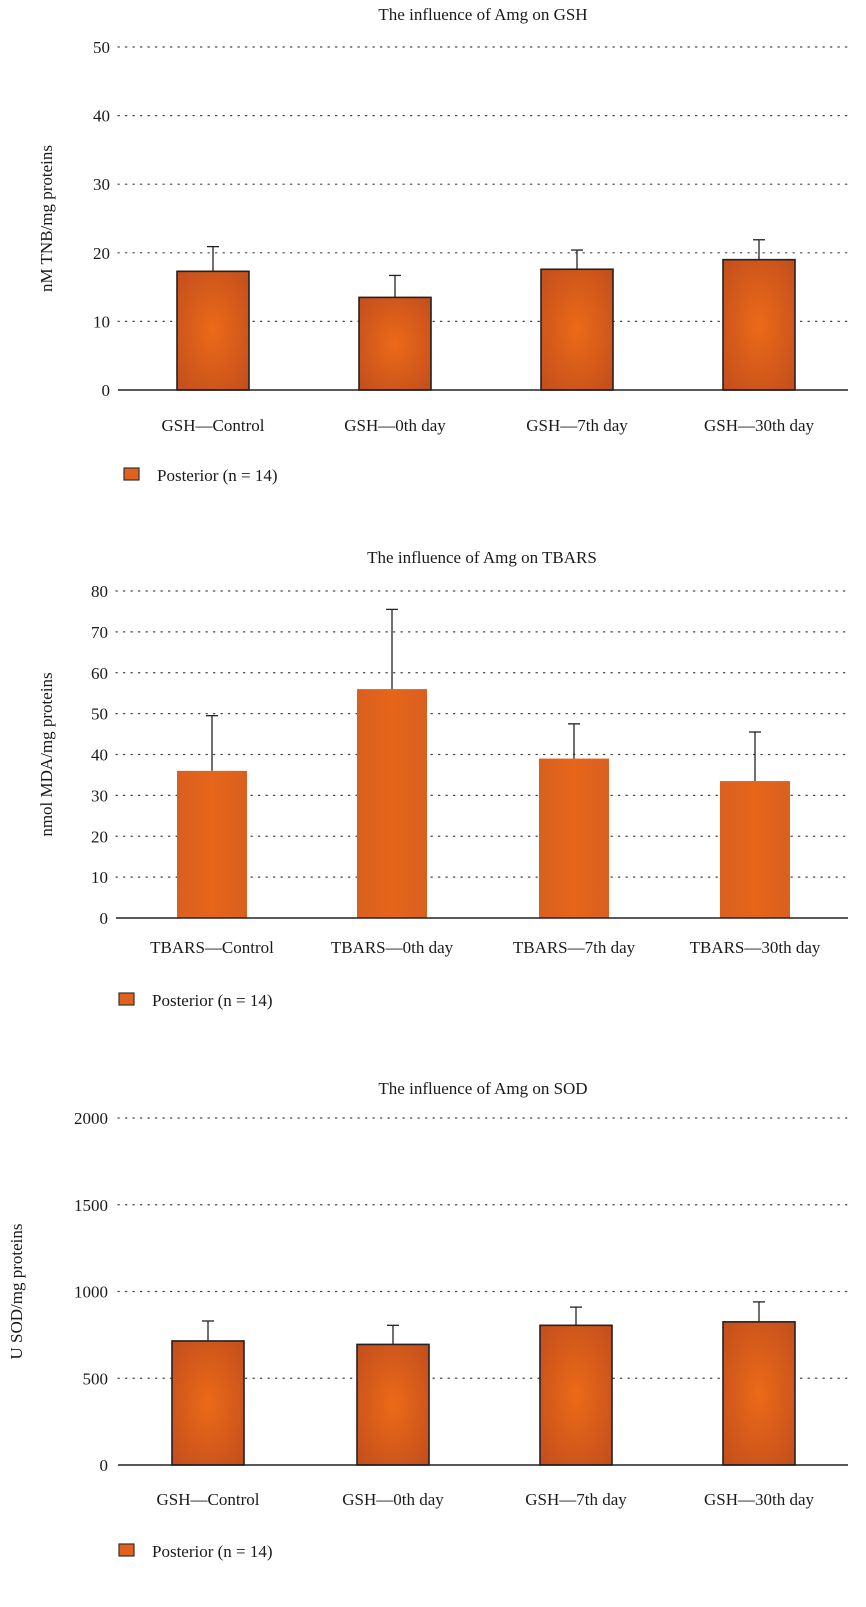  Describe the element at coordinates (91, 1118) in the screenshot. I see `y-tick-label: 2000` at that location.